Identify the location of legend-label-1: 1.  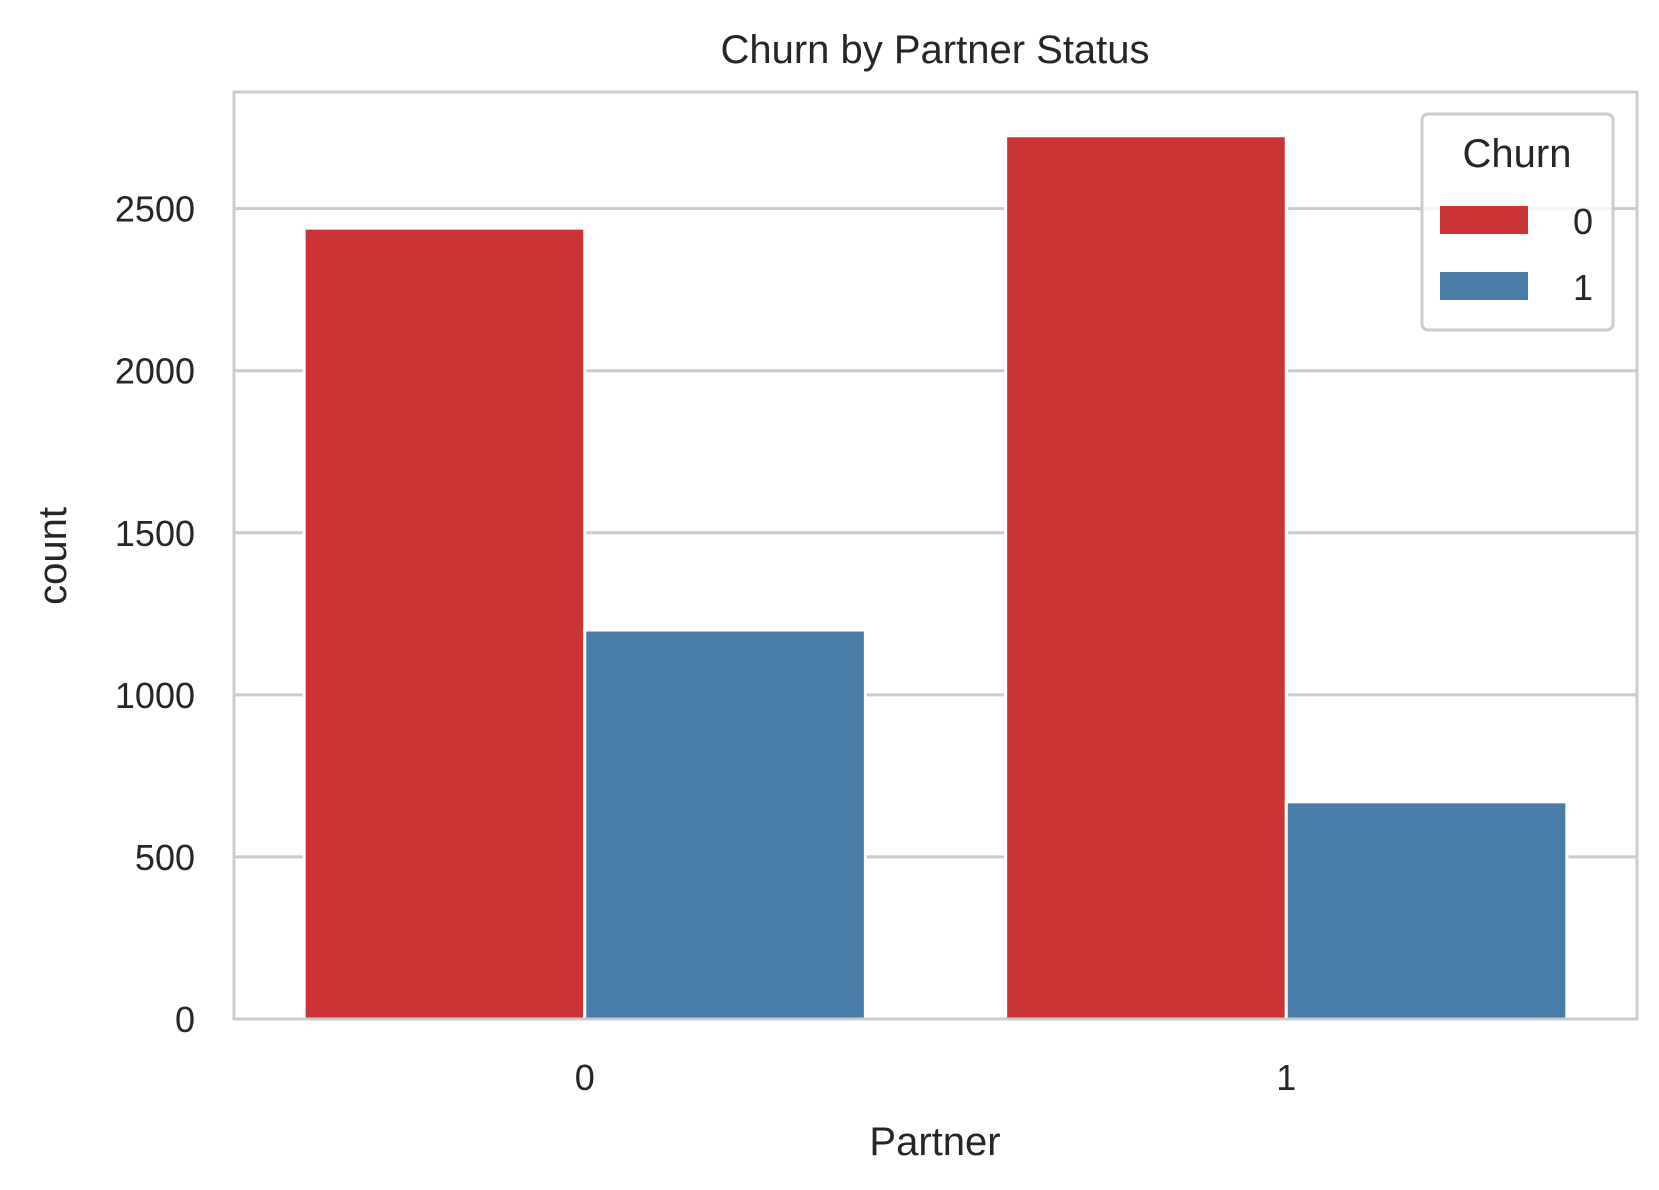
(1583, 287).